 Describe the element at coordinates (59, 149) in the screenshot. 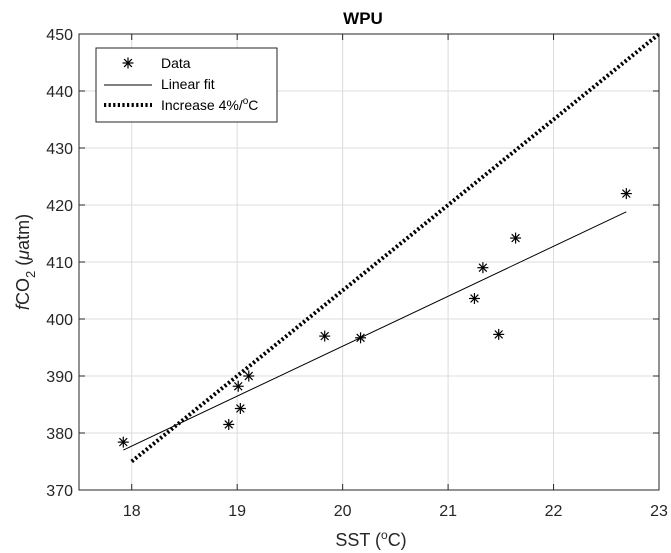

I see `y-tick-label: 430` at that location.